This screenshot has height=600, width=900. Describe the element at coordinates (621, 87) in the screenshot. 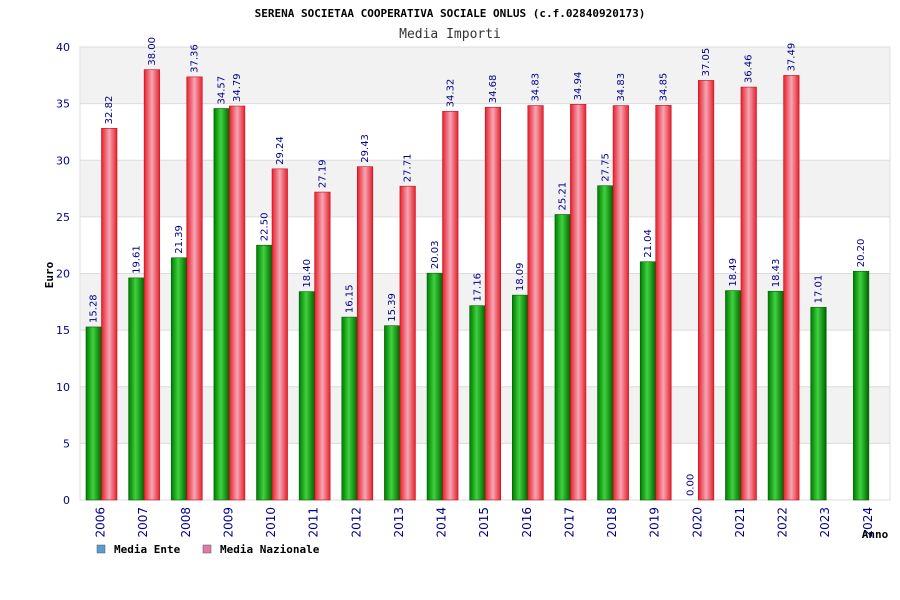

I see `value-label-media-nazionale-2018: 34.83` at that location.